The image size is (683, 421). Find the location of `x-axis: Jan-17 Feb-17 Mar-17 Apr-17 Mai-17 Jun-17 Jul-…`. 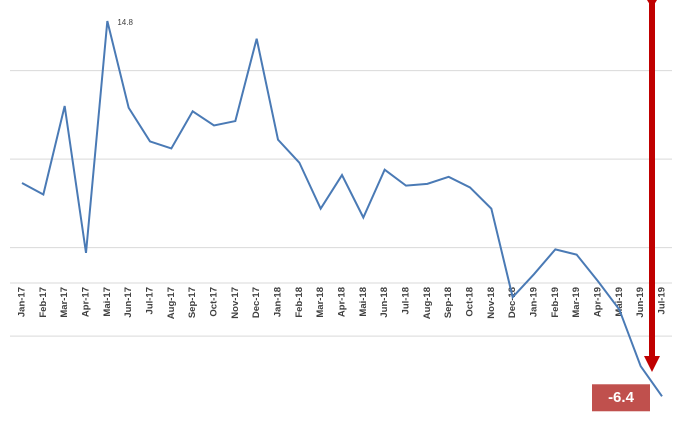

x-axis: Jan-17 Feb-17 Mar-17 Apr-17 Mai-17 Jun-17 Jul-… is located at coordinates (341, 300).